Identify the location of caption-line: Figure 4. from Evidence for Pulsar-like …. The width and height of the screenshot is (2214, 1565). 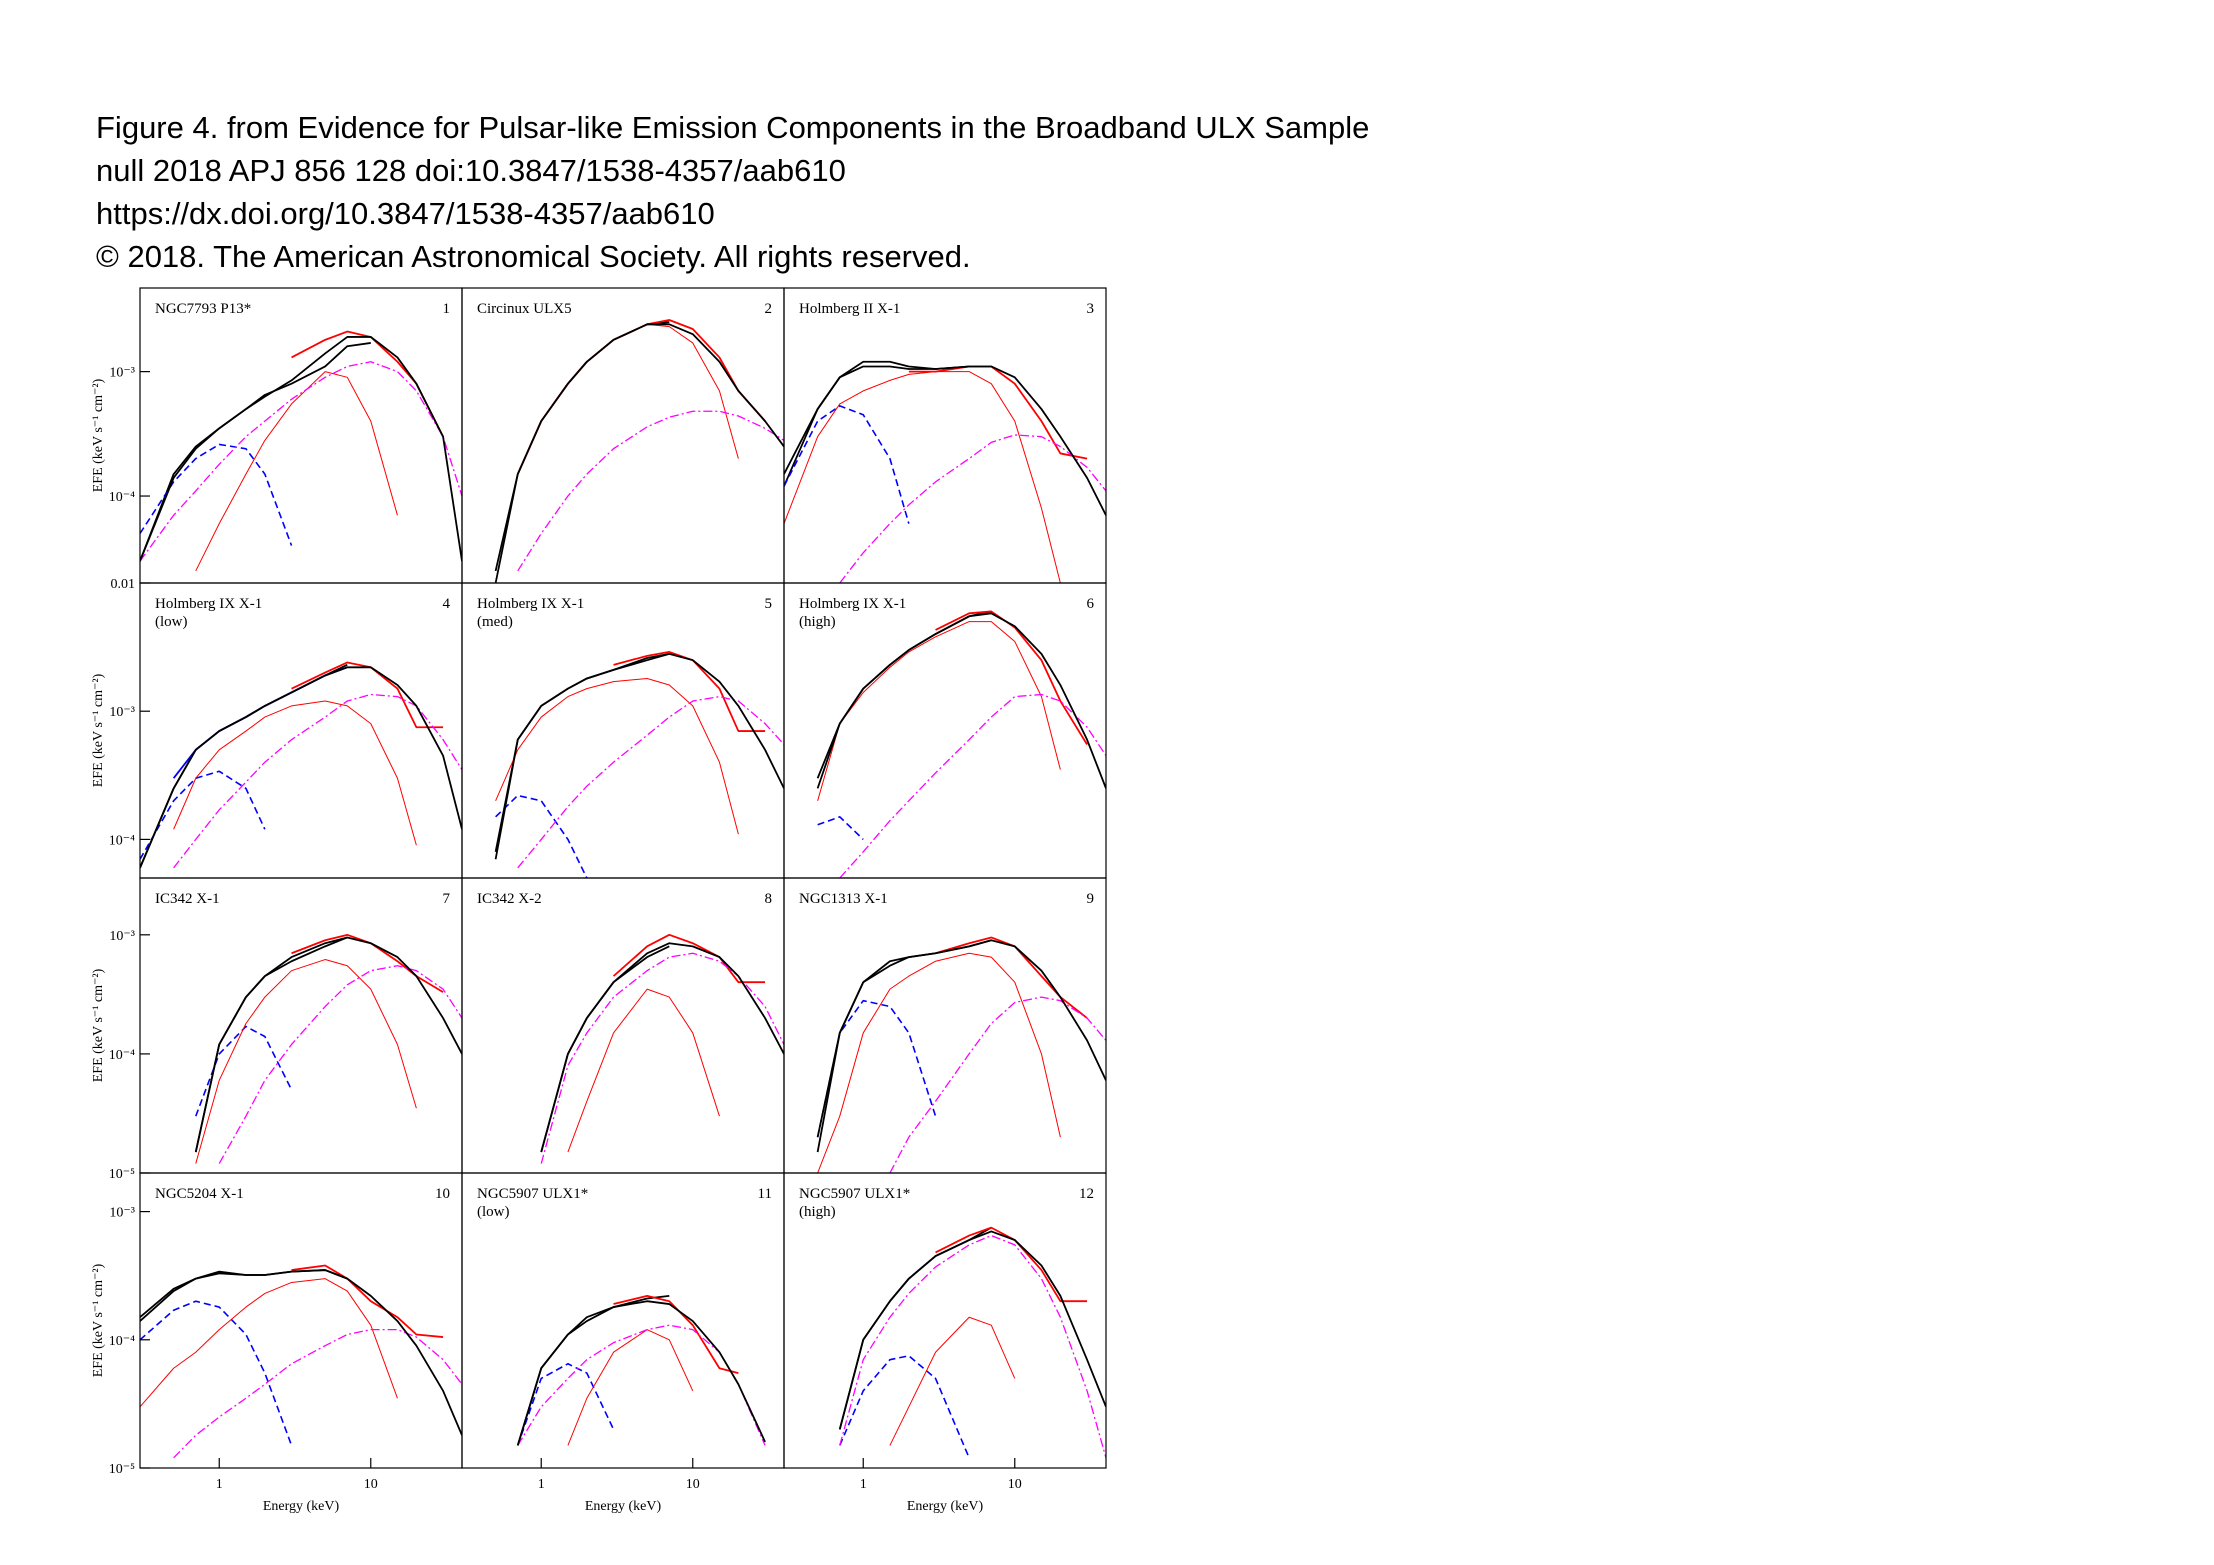
(732, 127).